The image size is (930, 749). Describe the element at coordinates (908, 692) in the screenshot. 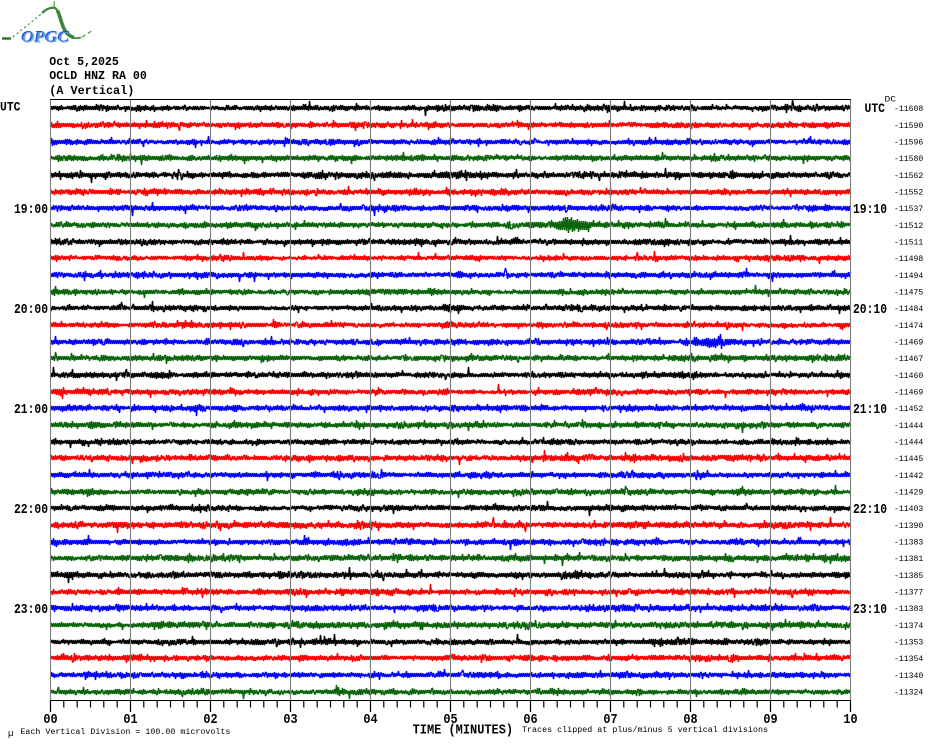

I see `svg-text: -11324` at that location.